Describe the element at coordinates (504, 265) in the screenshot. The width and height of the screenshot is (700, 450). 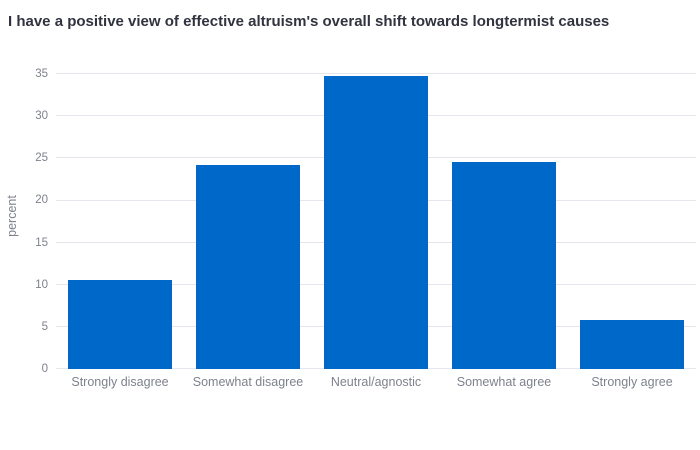
I see `bar-somewhat-agree` at that location.